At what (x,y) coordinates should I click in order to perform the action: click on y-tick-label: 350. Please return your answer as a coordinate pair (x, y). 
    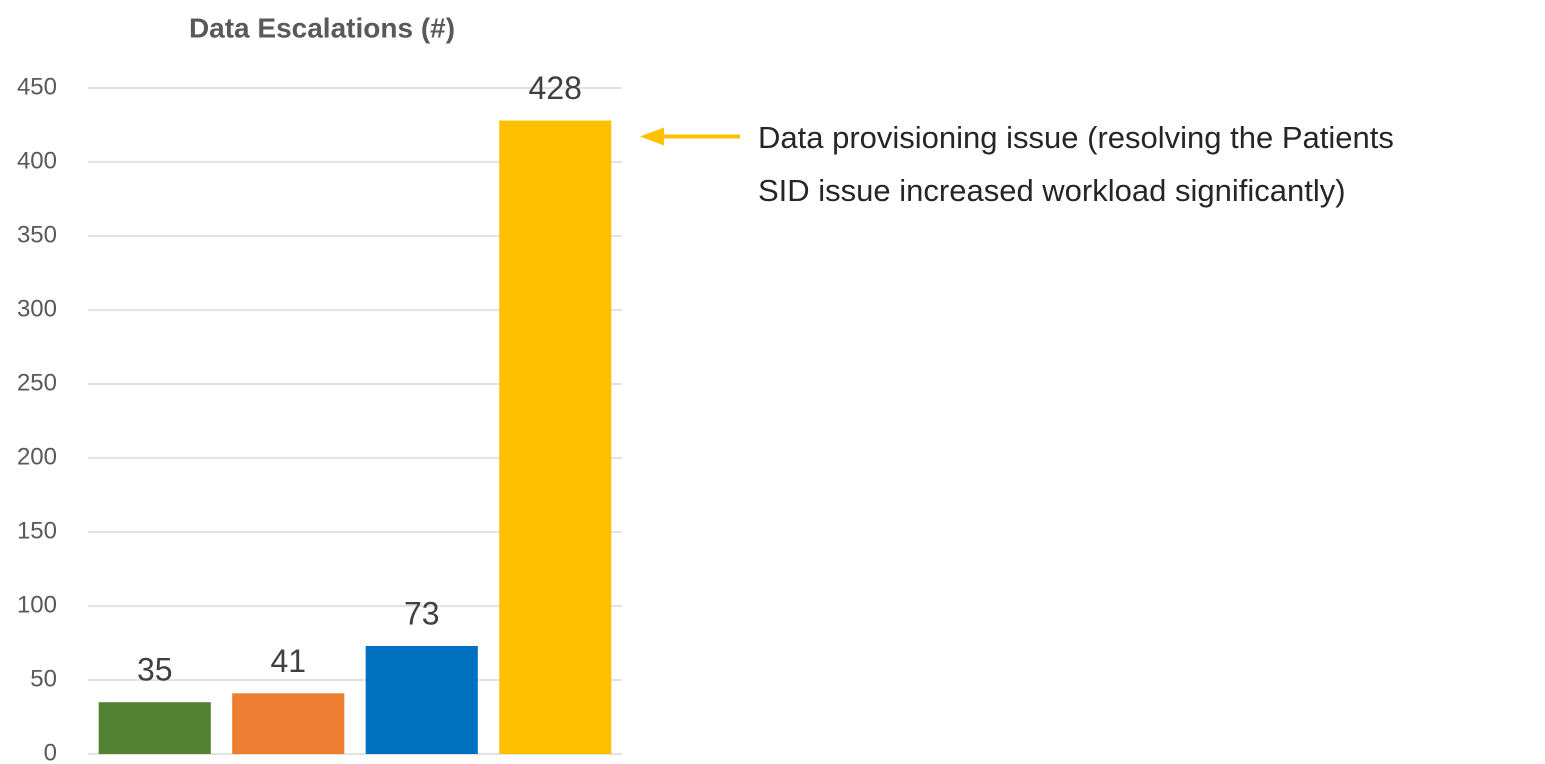
    Looking at the image, I should click on (37, 234).